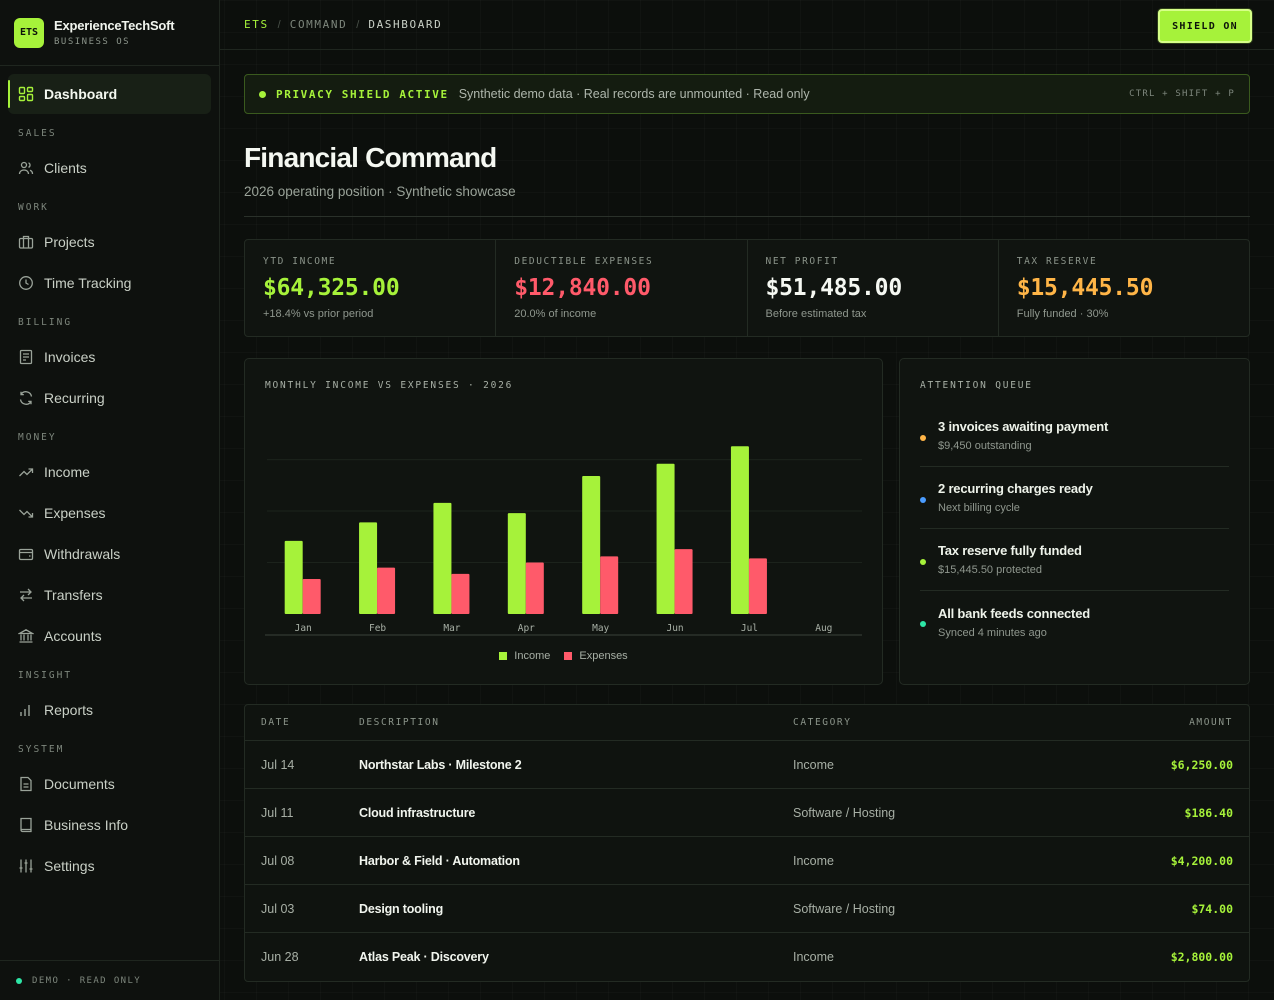  I want to click on bar-expenses-jun, so click(683, 581).